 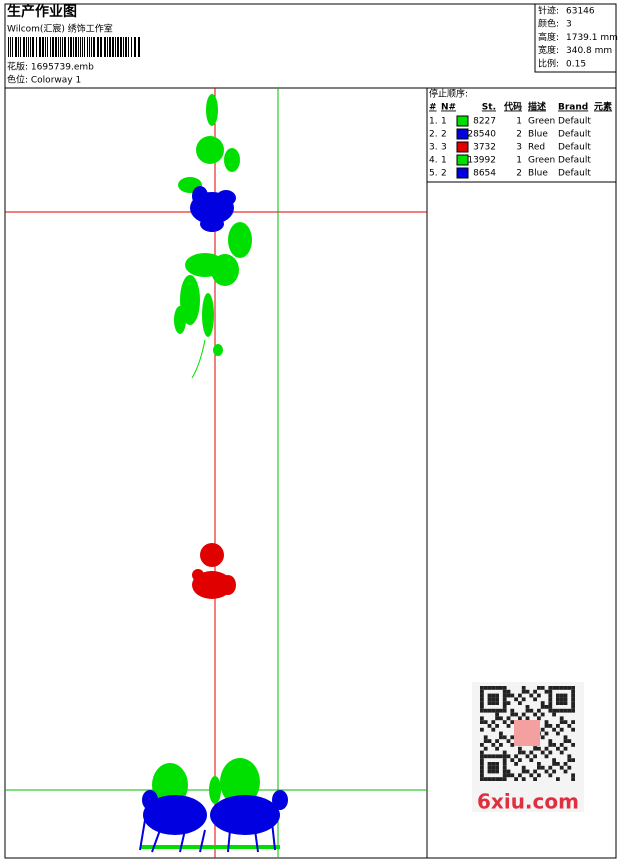 What do you see at coordinates (214, 571) in the screenshot?
I see `red-flower` at bounding box center [214, 571].